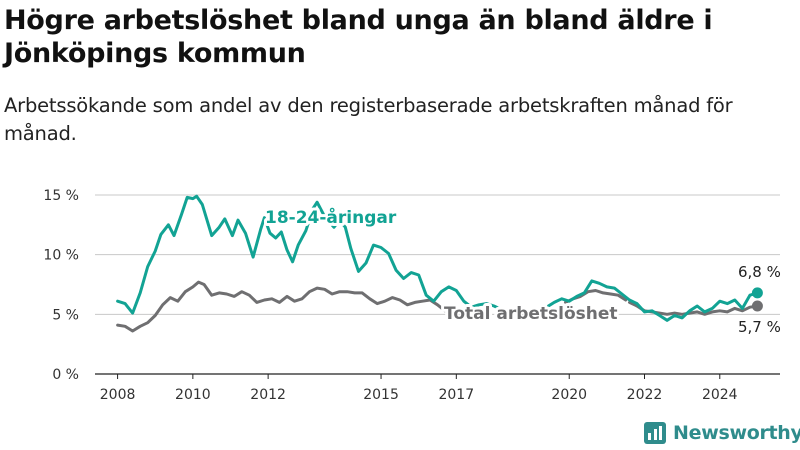 The height and width of the screenshot is (450, 800). I want to click on y-tick-label: 15 %, so click(61, 196).